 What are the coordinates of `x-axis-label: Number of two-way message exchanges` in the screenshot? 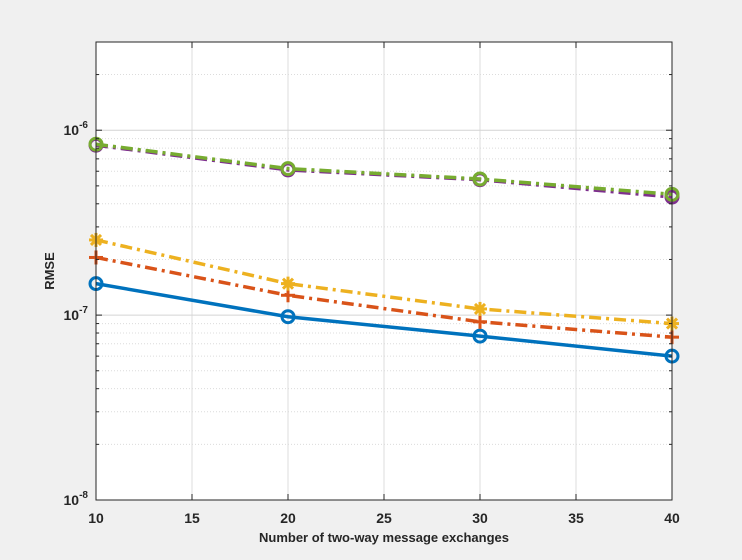 It's located at (384, 537).